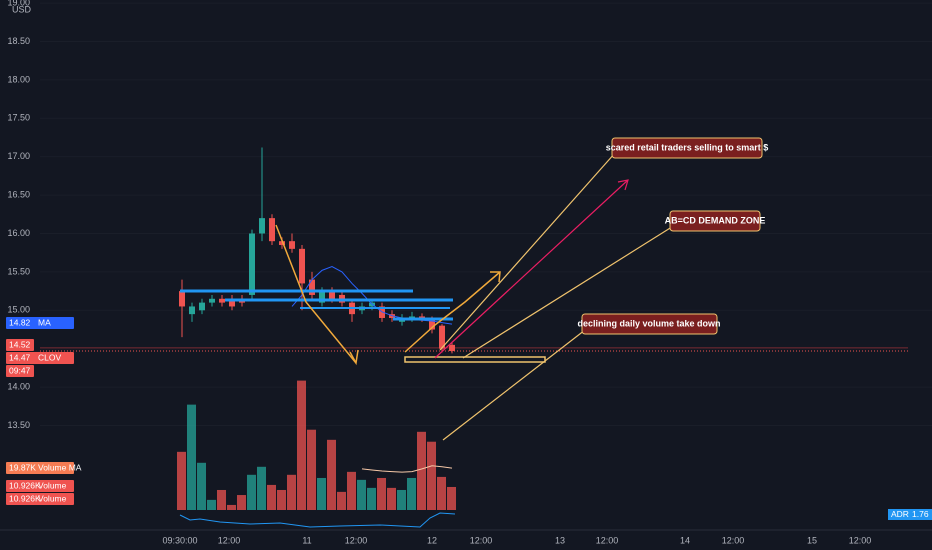 The width and height of the screenshot is (932, 550). I want to click on y-tick-label: 18.50, so click(18, 41).